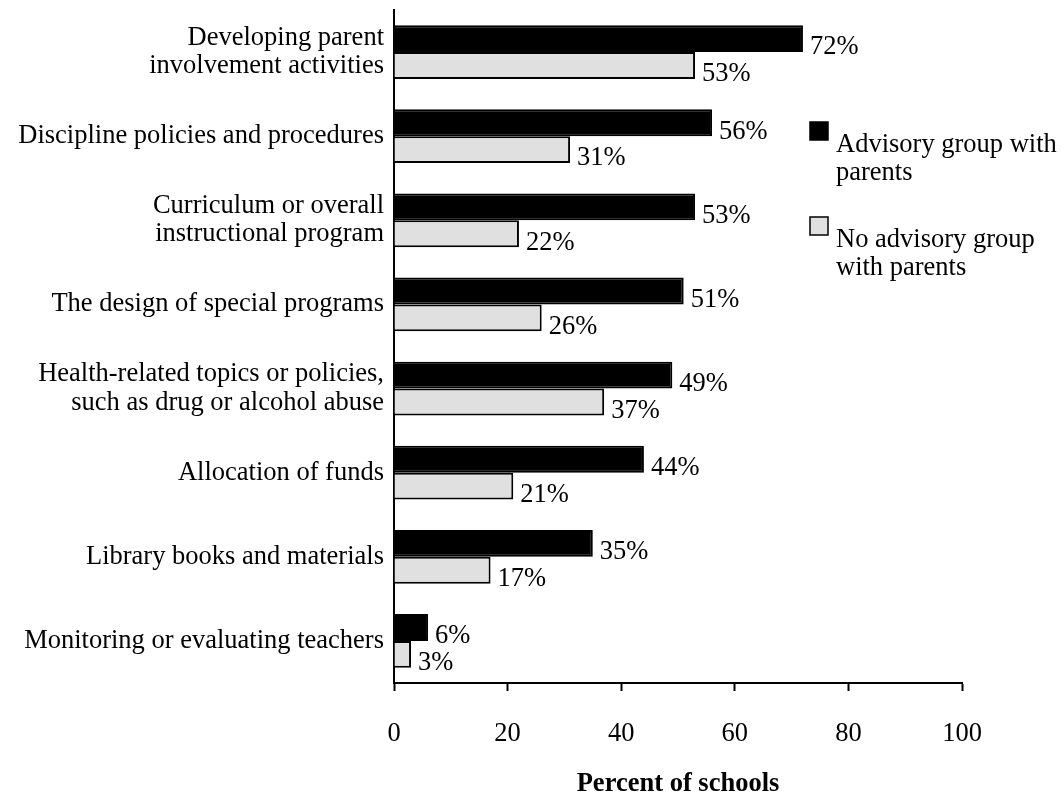 This screenshot has width=1062, height=797. Describe the element at coordinates (217, 302) in the screenshot. I see `y-tick-label: The design of special programs` at that location.